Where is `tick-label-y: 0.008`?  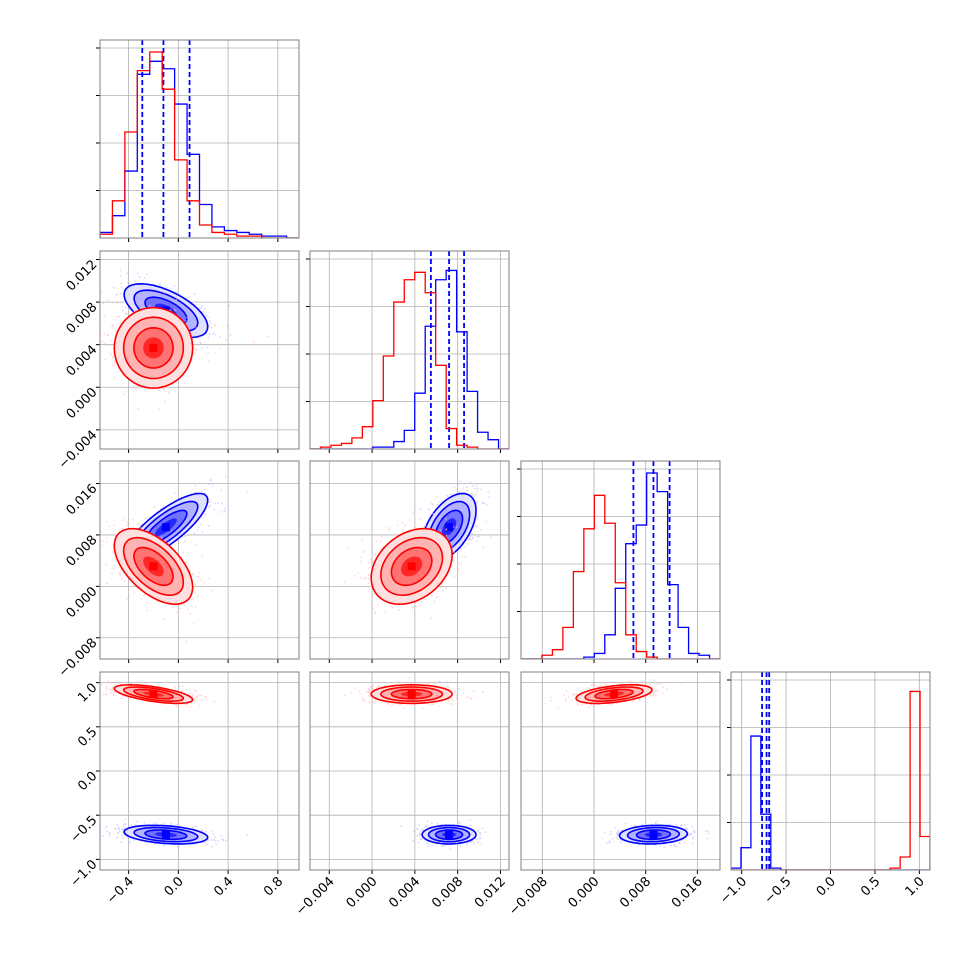 tick-label-y: 0.008 is located at coordinates (82, 551).